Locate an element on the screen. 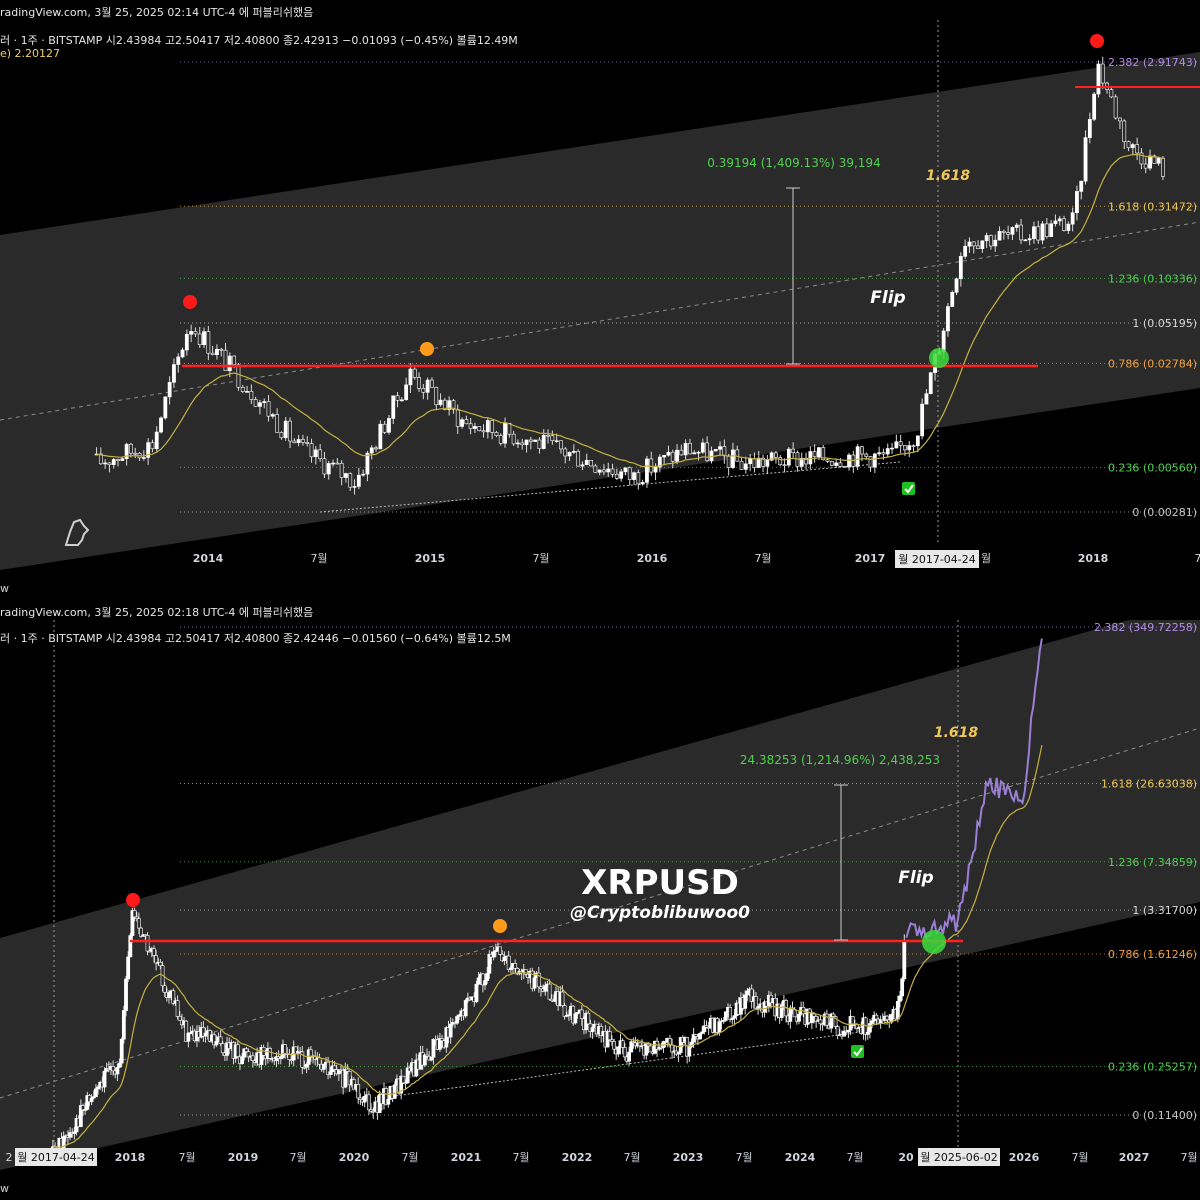  bottom-tick-2021: 2021 is located at coordinates (466, 1157).